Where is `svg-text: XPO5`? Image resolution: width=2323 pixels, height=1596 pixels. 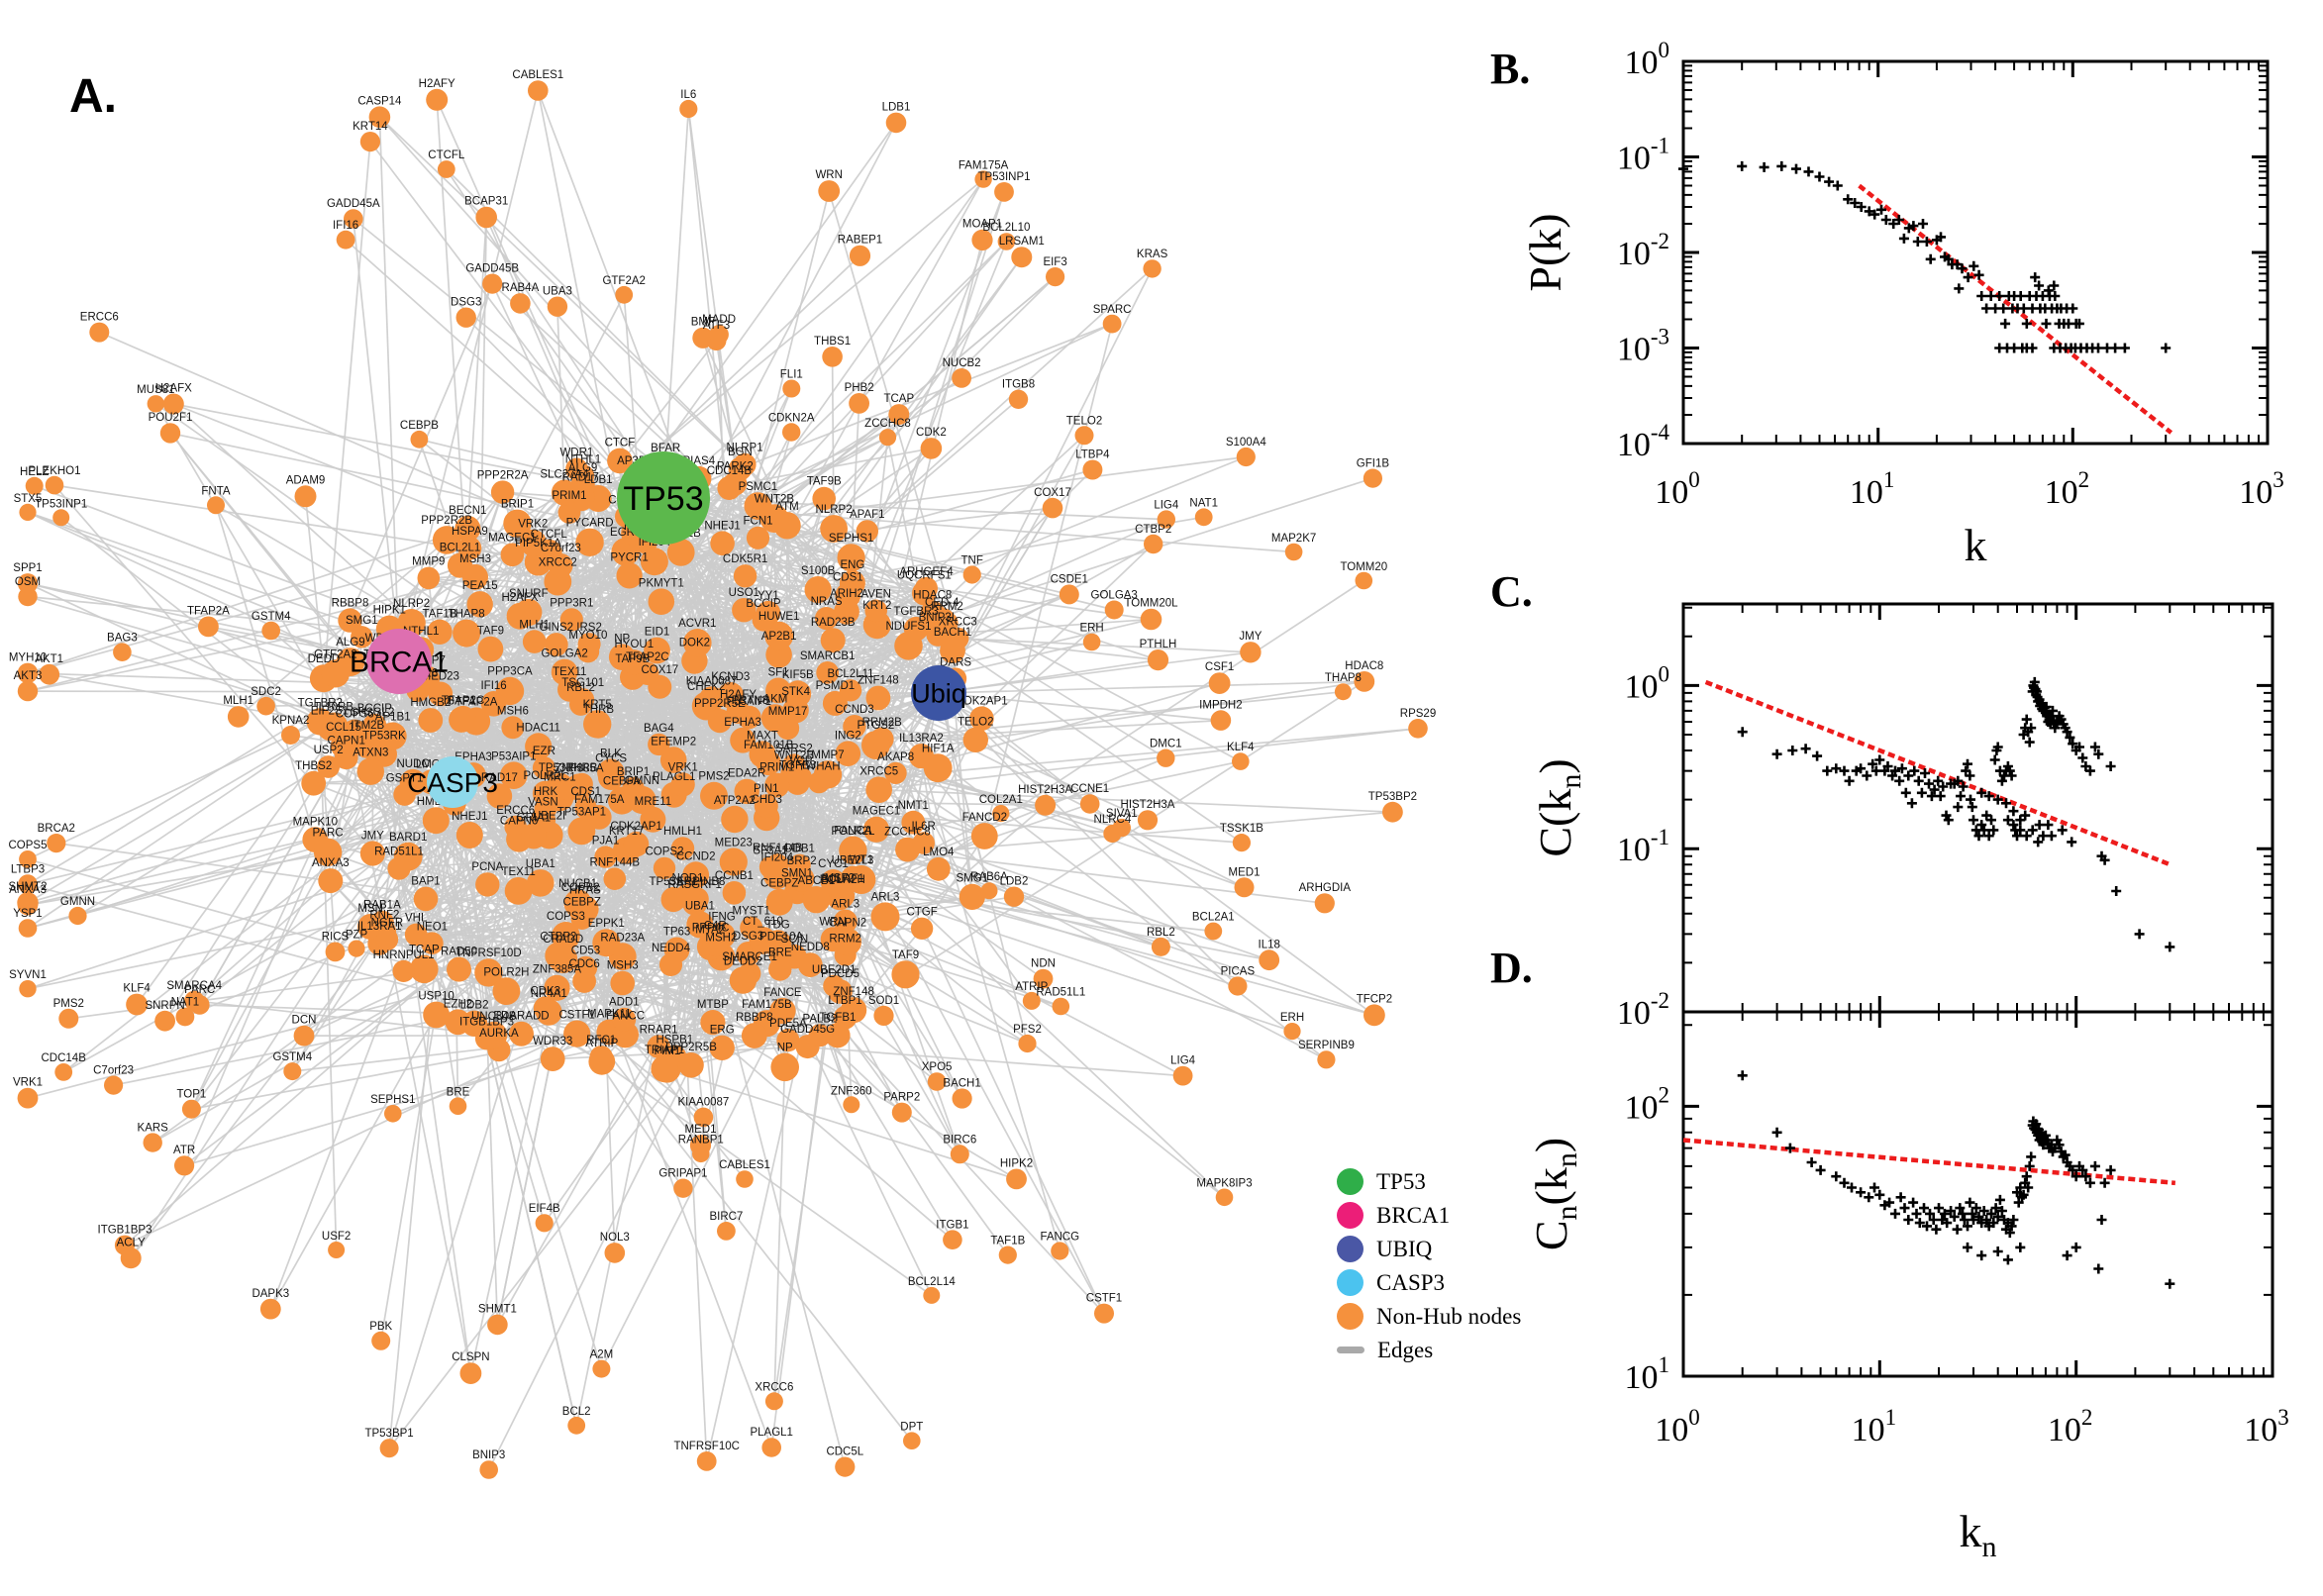 svg-text: XPO5 is located at coordinates (937, 1067).